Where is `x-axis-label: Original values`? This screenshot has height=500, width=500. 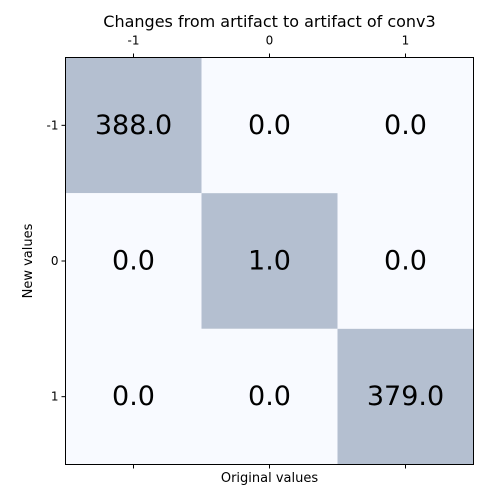 x-axis-label: Original values is located at coordinates (270, 478).